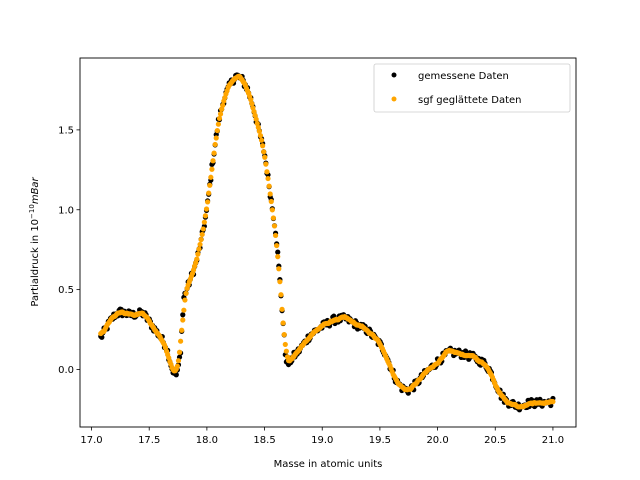 The height and width of the screenshot is (480, 640). I want to click on y-tick-label: 0.5, so click(66, 290).